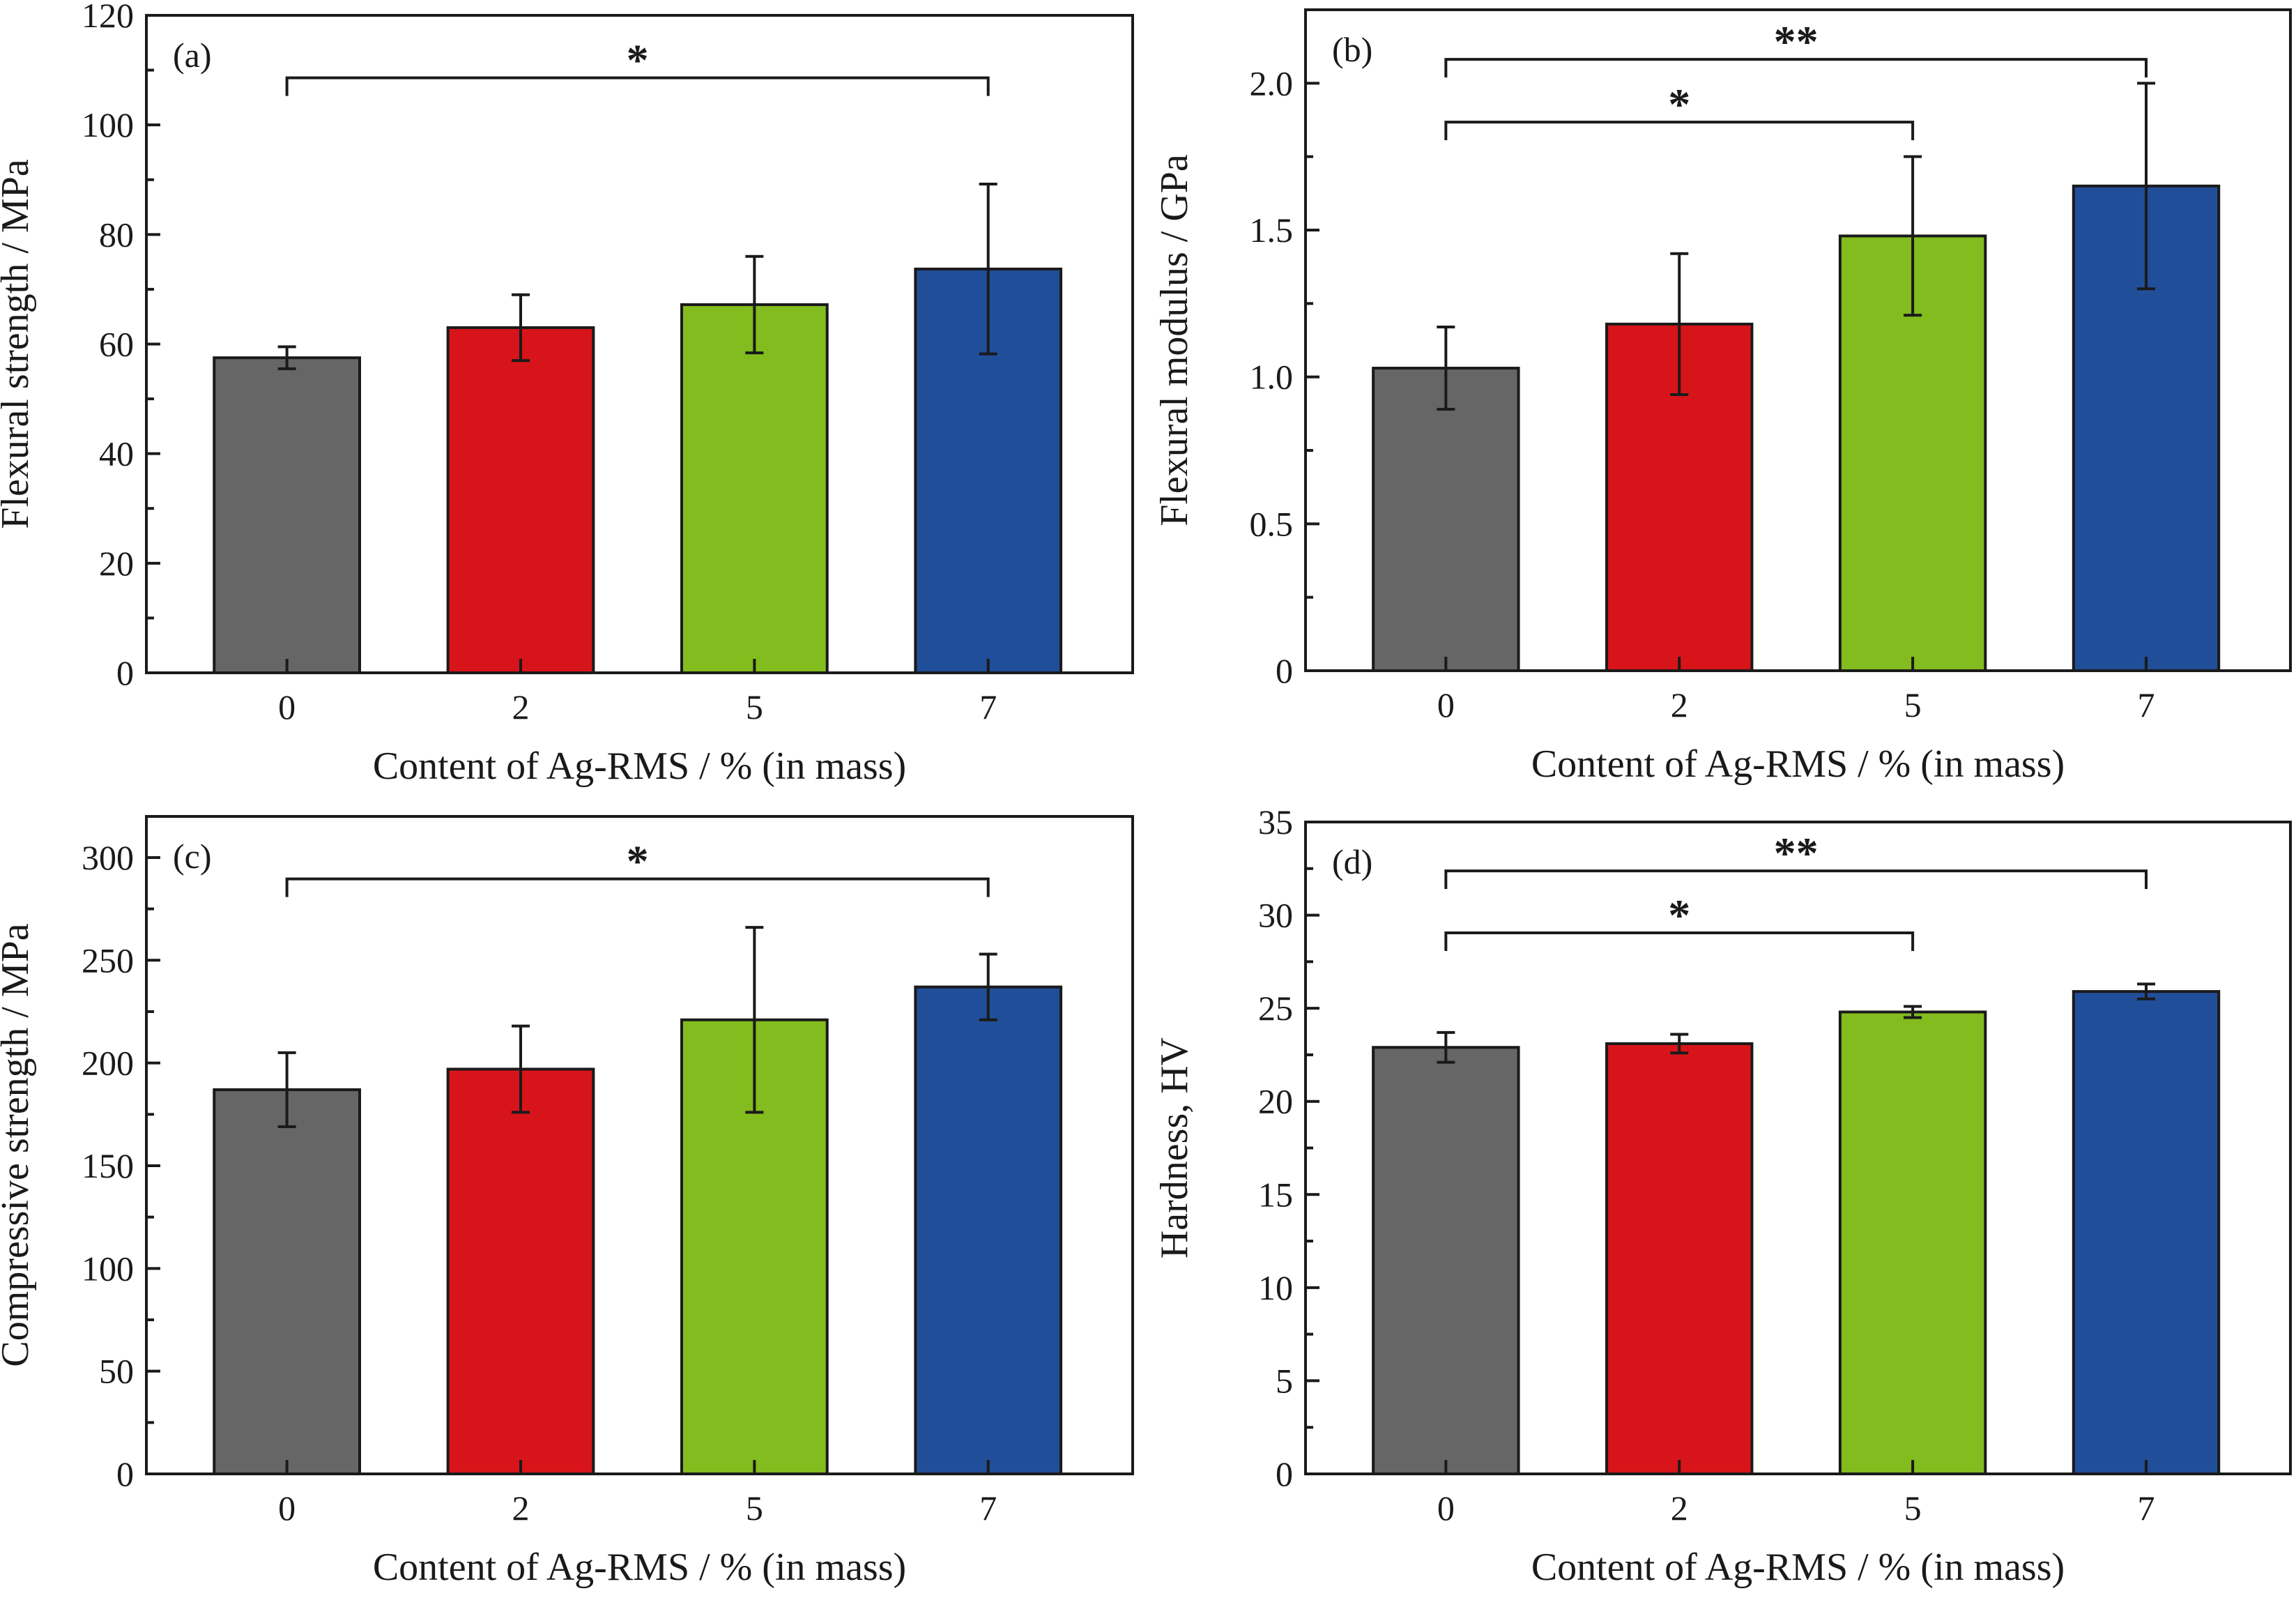 This screenshot has width=2296, height=1598. I want to click on y-tick-label: 40, so click(116, 454).